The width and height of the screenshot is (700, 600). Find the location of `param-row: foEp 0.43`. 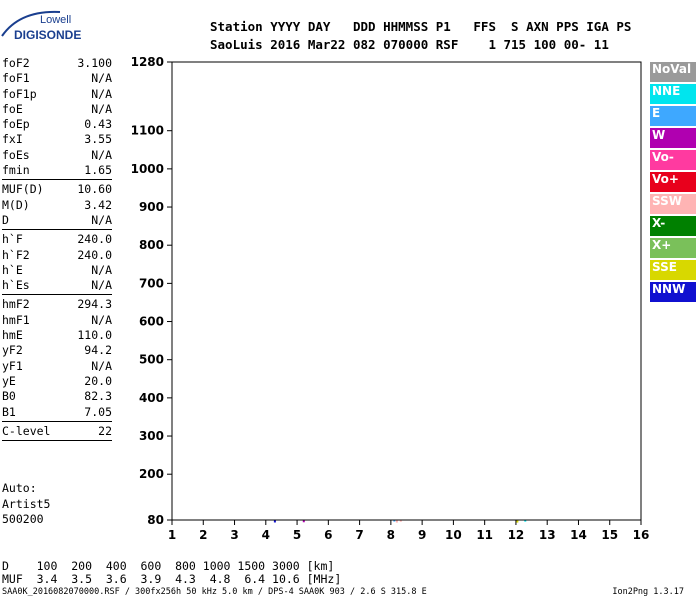

param-row: foEp 0.43 is located at coordinates (57, 124).